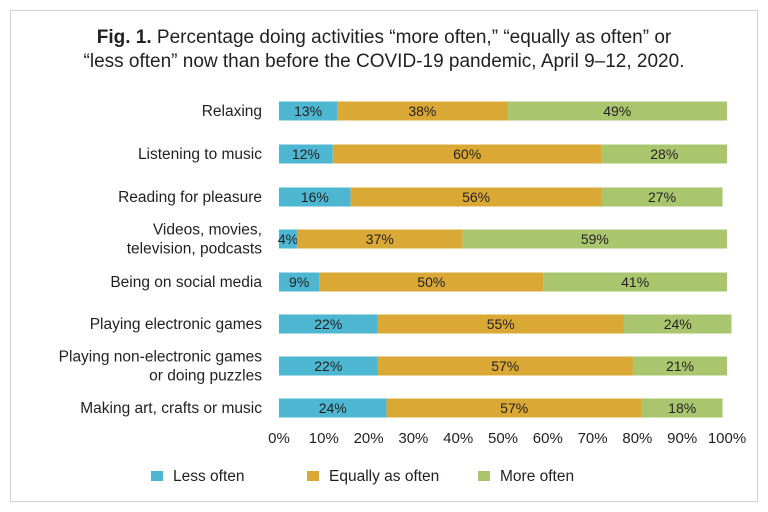  I want to click on data-label: 4%, so click(288, 239).